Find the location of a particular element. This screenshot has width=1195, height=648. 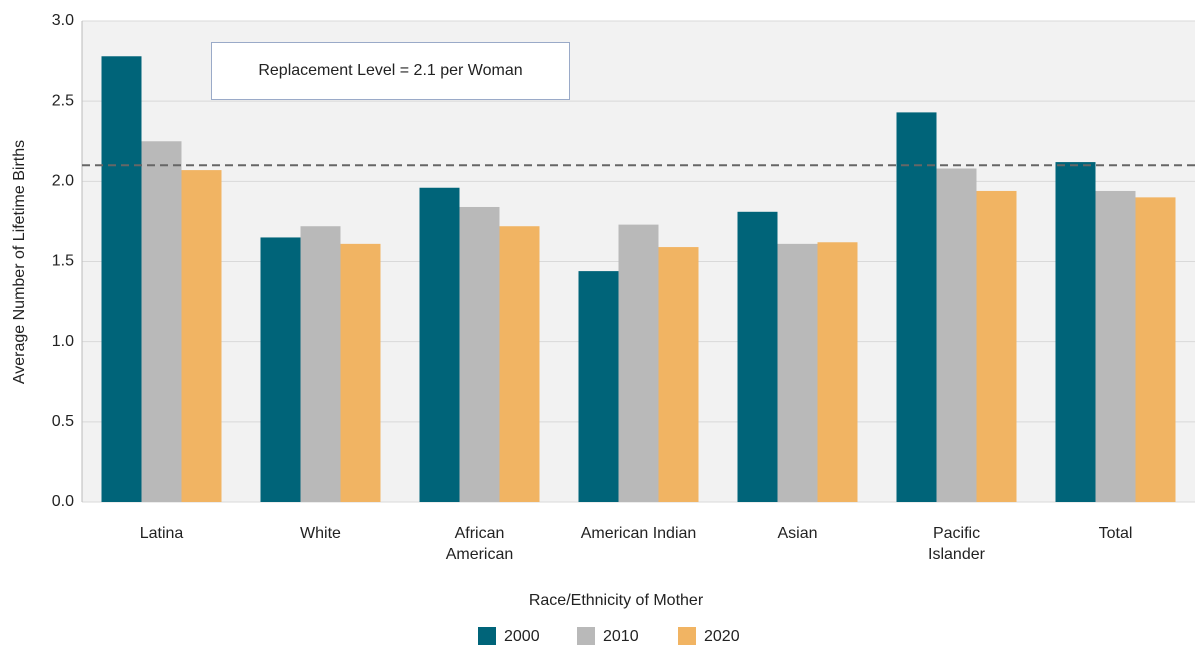

legend-label: 2020 is located at coordinates (722, 636).